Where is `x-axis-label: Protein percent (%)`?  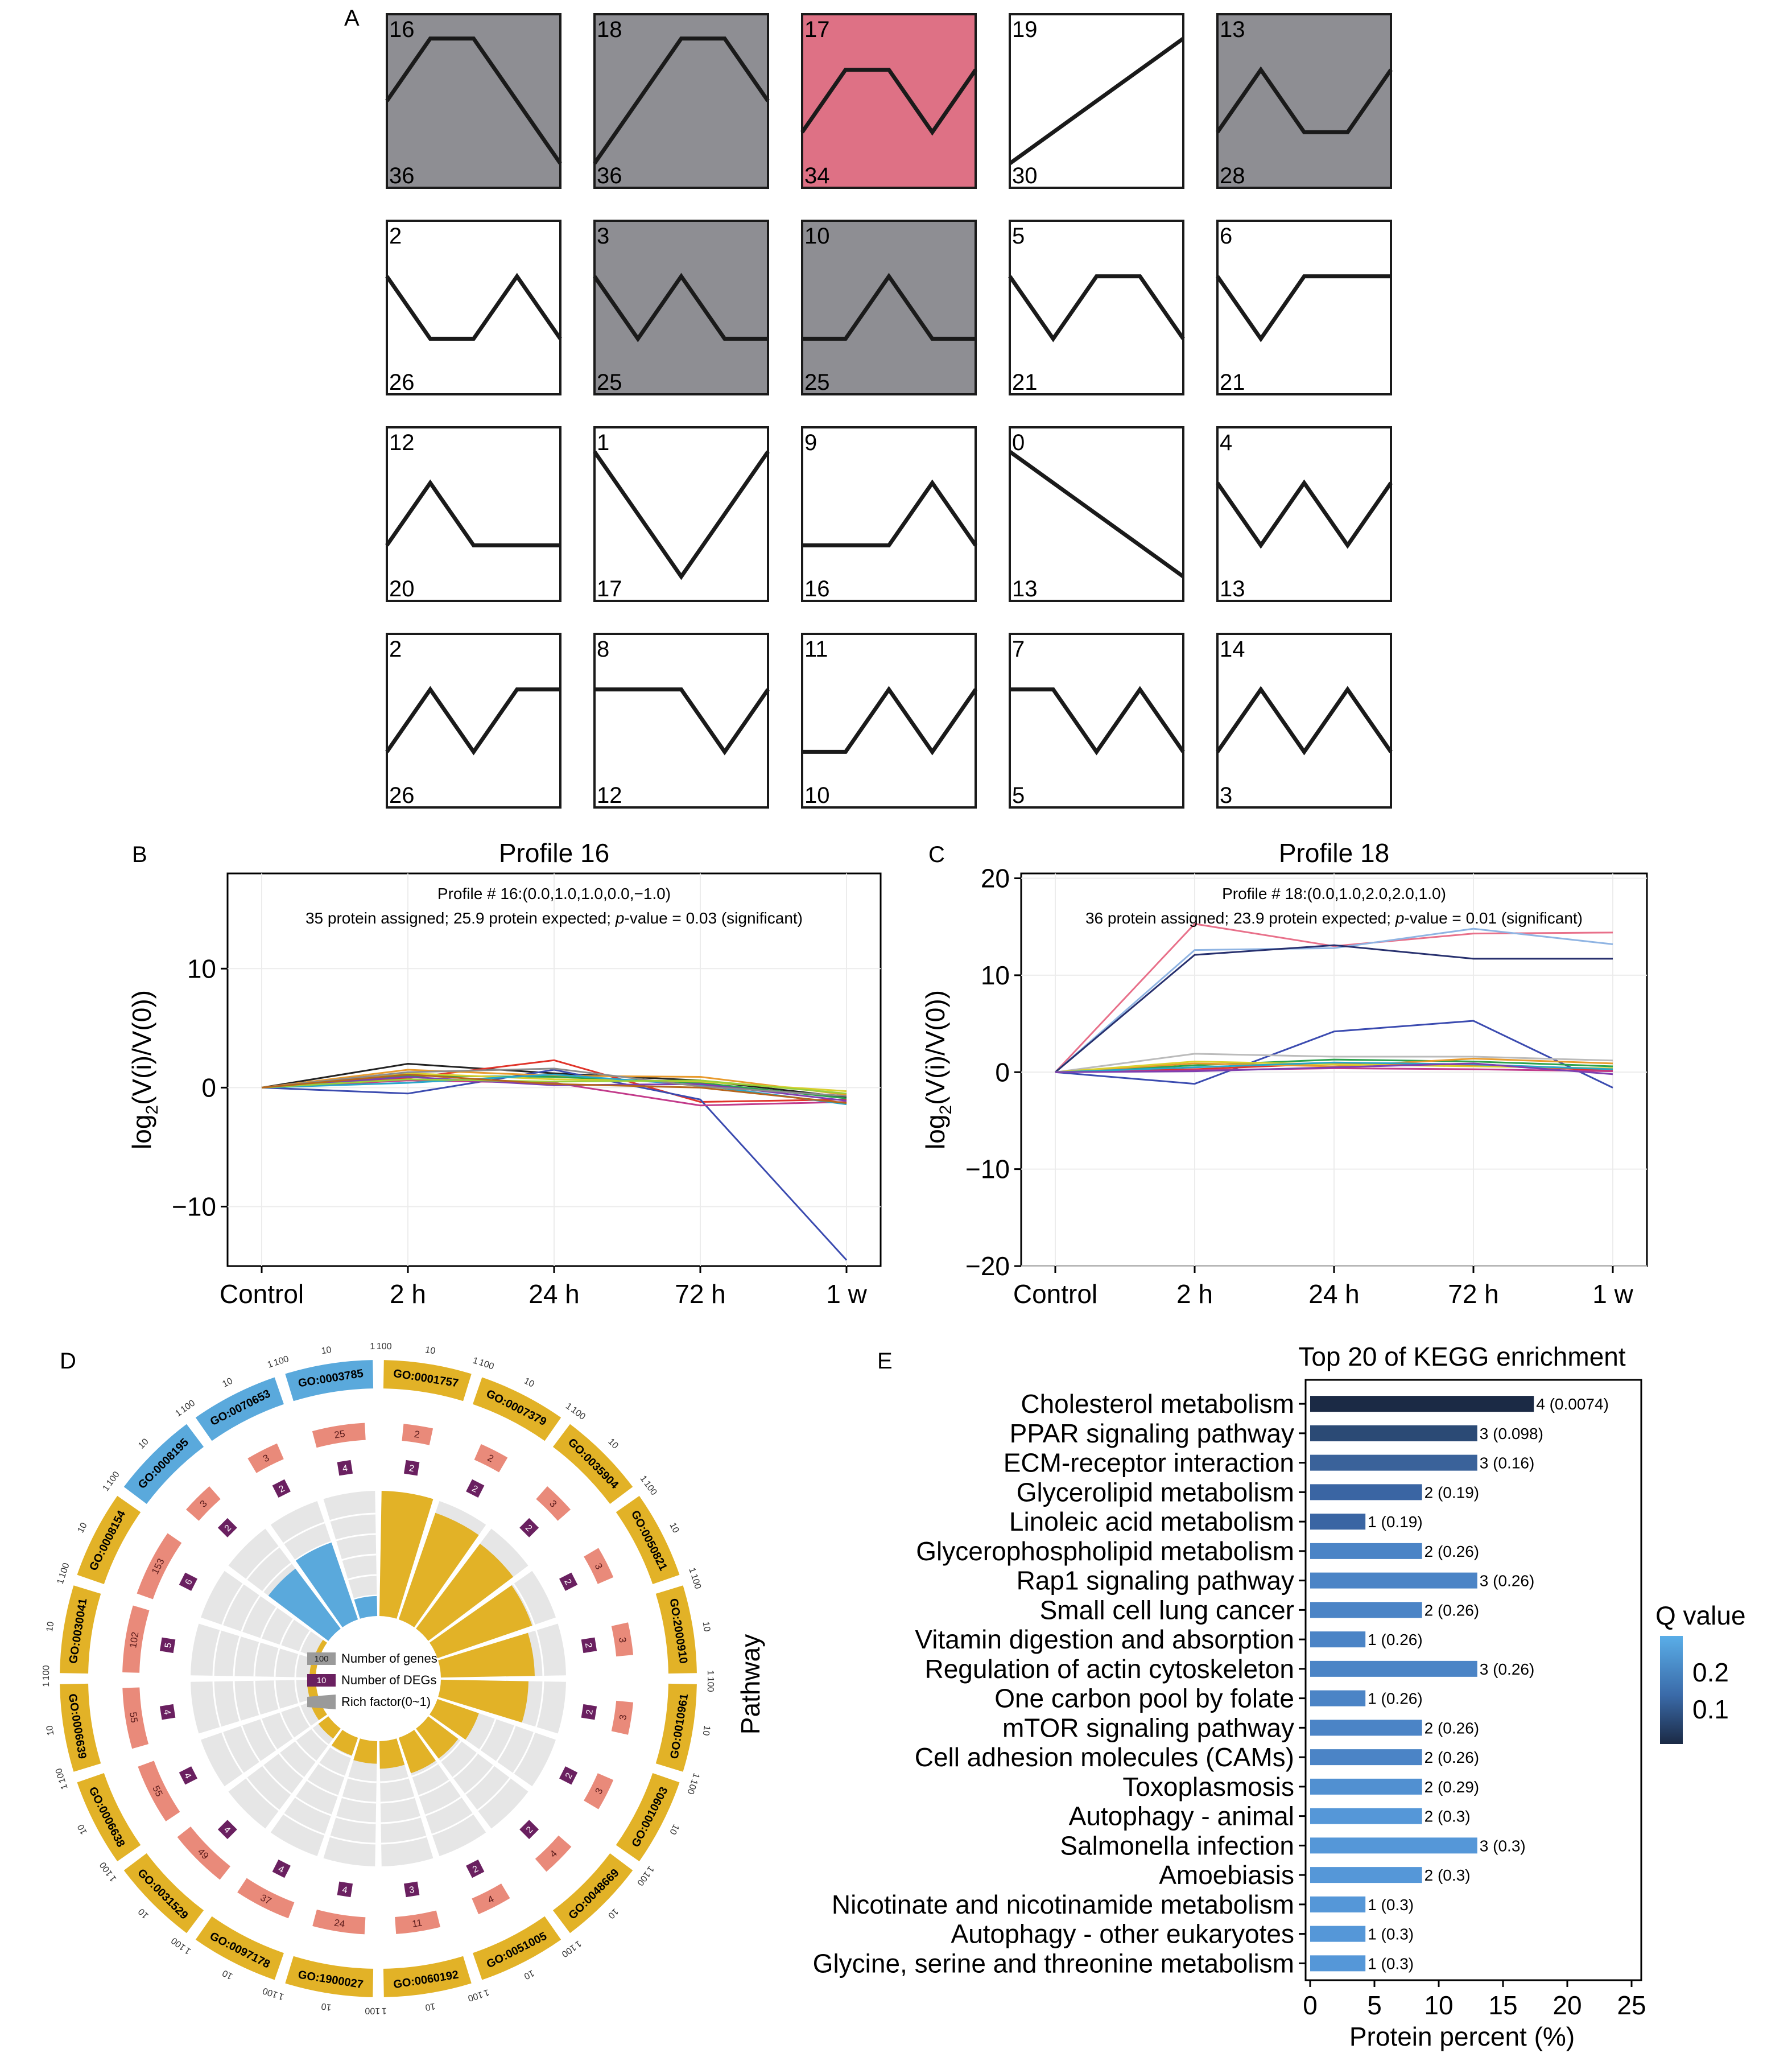
x-axis-label: Protein percent (%) is located at coordinates (1462, 2036).